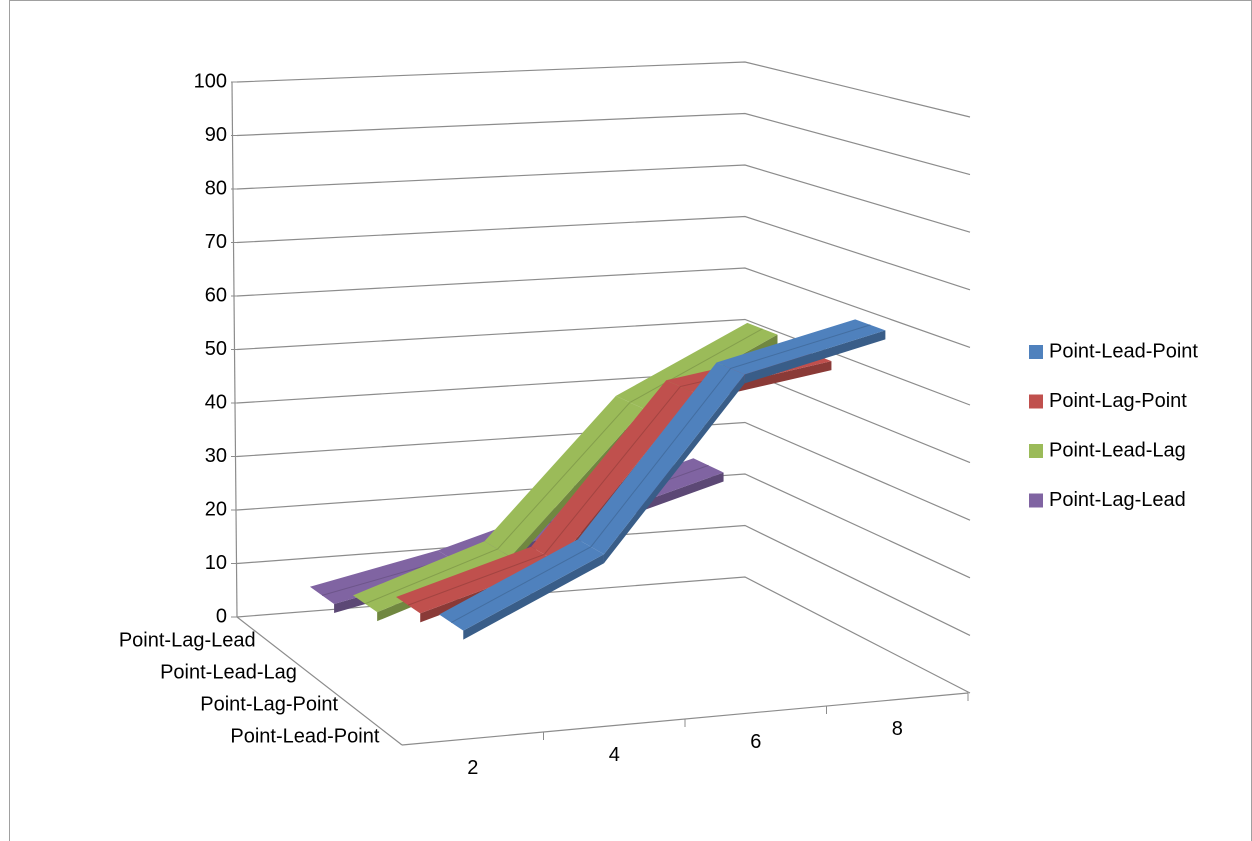 This screenshot has width=1252, height=841. I want to click on y-axis, so click(234, 349).